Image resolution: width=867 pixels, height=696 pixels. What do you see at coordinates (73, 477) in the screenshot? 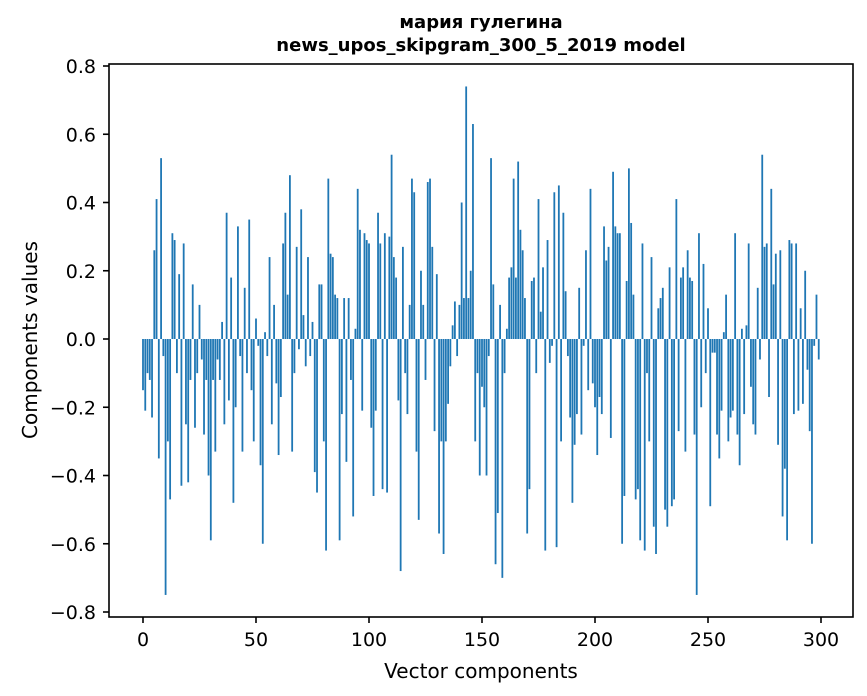
I see `y-tick-label: −0.4` at bounding box center [73, 477].